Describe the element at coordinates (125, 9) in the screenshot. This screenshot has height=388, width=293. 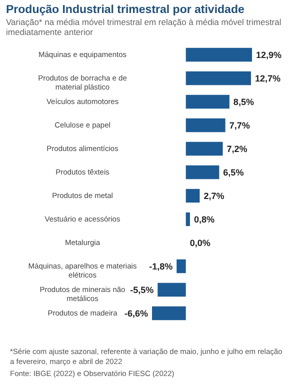
I see `chart-title: Produção Industrial trimestral por atividade` at that location.